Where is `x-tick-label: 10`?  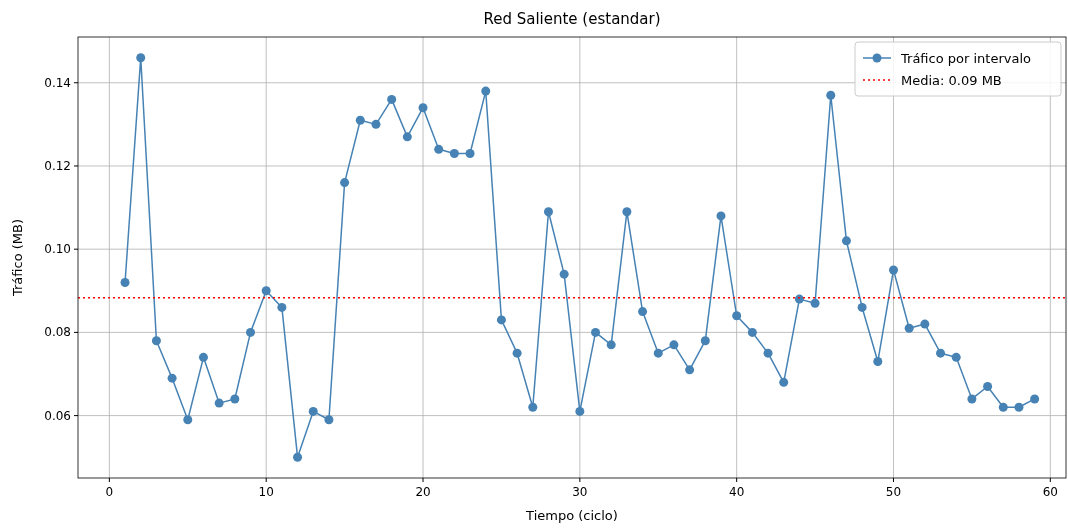 x-tick-label: 10 is located at coordinates (266, 492).